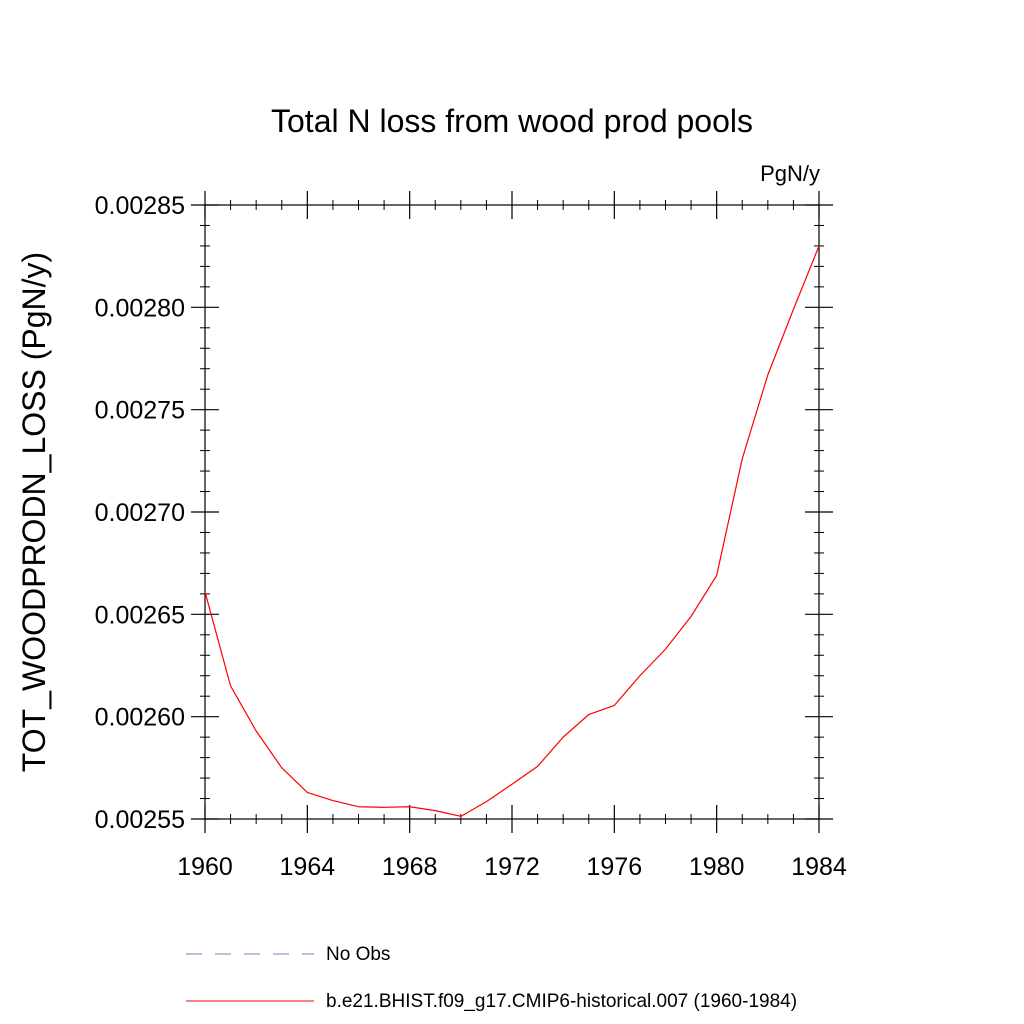 This screenshot has width=1024, height=1024. Describe the element at coordinates (140, 615) in the screenshot. I see `y-tick-label: 0.00265` at that location.